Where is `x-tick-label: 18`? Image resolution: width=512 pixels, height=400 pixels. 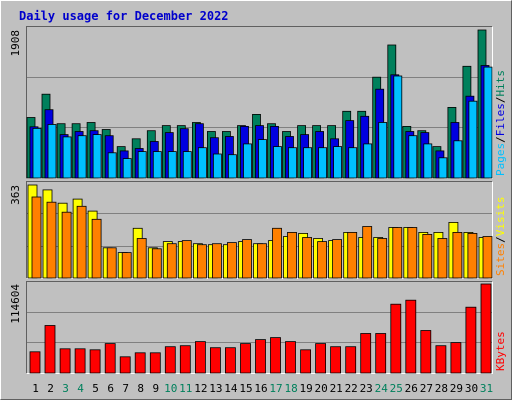 x-tick-label: 18 is located at coordinates (290, 388).